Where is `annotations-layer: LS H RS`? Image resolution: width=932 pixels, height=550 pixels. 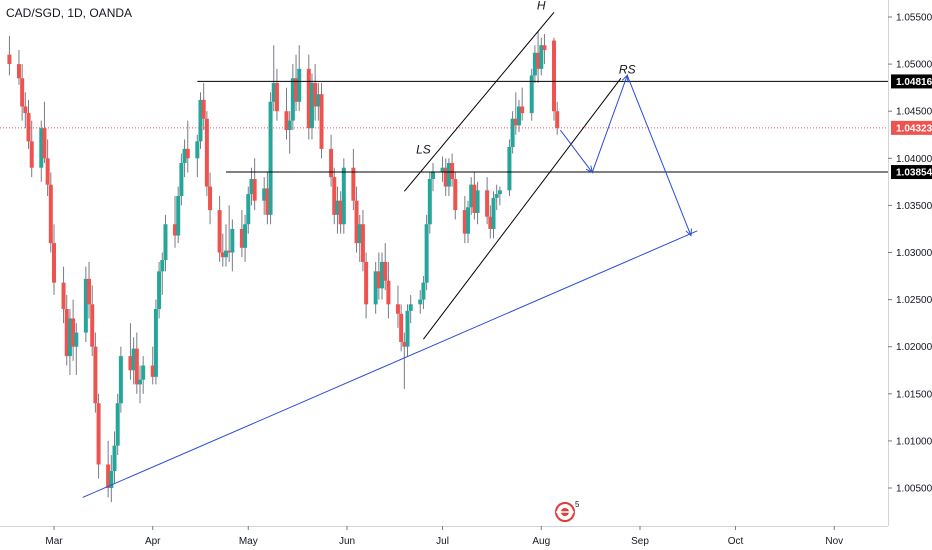
annotations-layer: LS H RS is located at coordinates (526, 78).